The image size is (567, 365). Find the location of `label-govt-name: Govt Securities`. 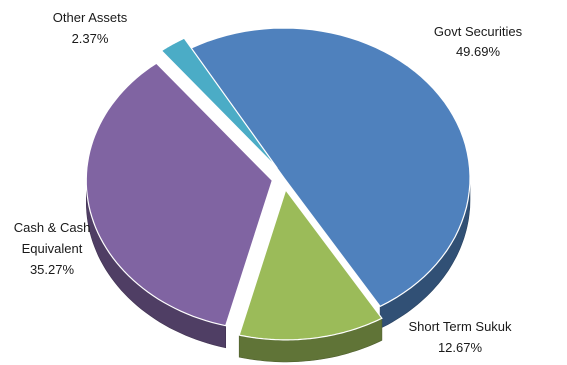

label-govt-name: Govt Securities is located at coordinates (478, 31).